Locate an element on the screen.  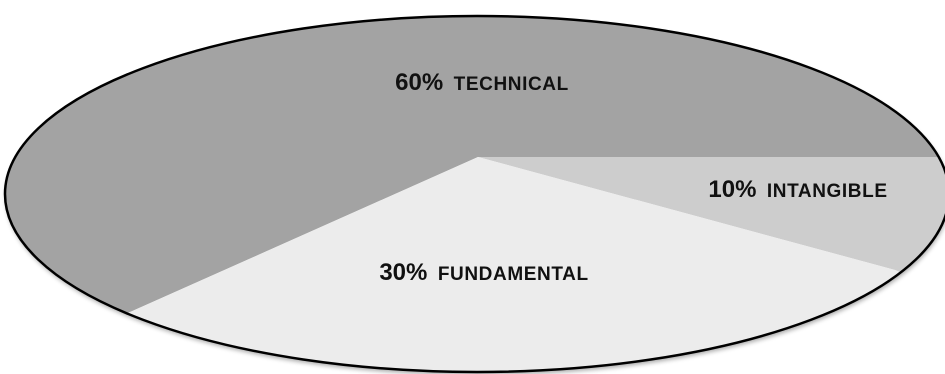
slice-label-technical: 60% TECHNICAL is located at coordinates (482, 82).